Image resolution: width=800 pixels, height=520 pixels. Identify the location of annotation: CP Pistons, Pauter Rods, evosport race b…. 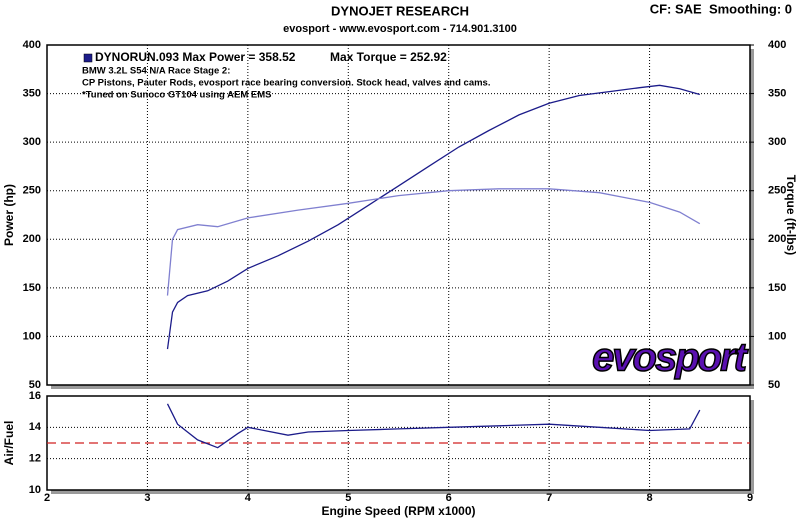
(286, 83).